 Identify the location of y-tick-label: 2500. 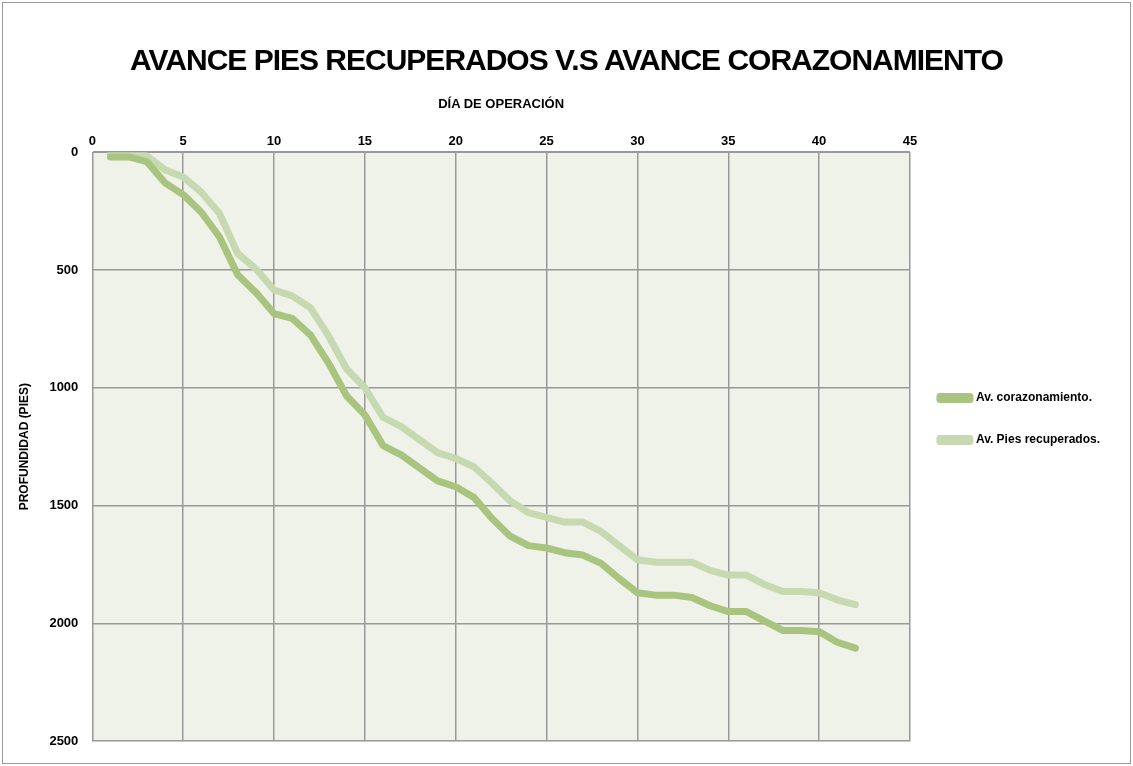
(64, 740).